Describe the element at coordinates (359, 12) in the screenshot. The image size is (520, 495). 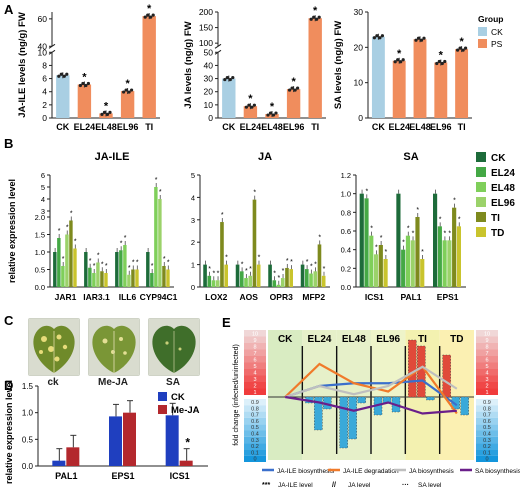
I see `y-tick-label: 30` at that location.